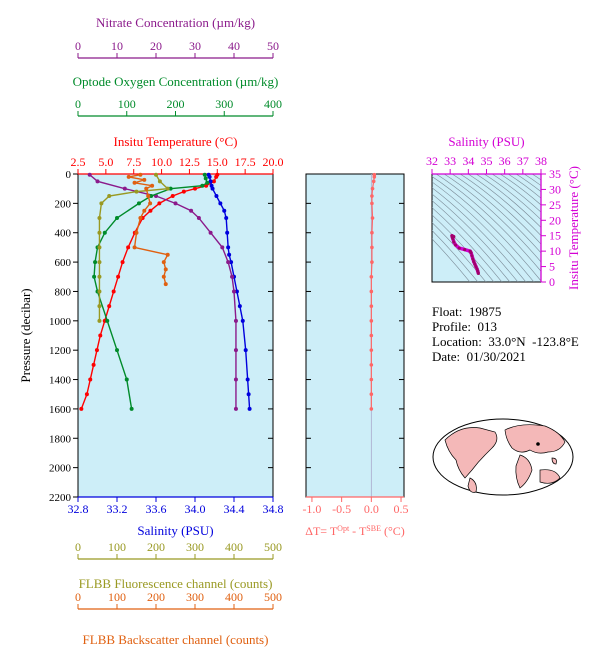 The image size is (609, 668). Describe the element at coordinates (343, 528) in the screenshot. I see `delta-t-label-part: Opt` at that location.